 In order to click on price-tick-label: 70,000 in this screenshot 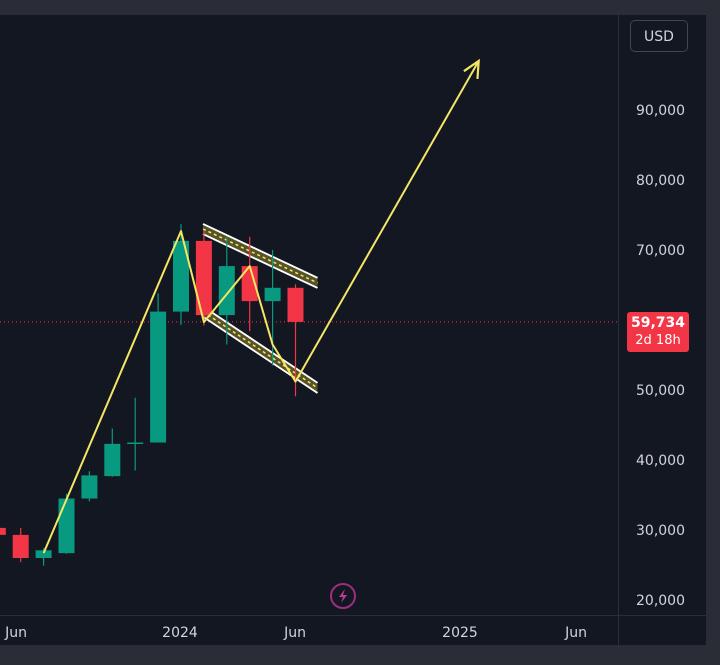, I will do `click(660, 251)`.